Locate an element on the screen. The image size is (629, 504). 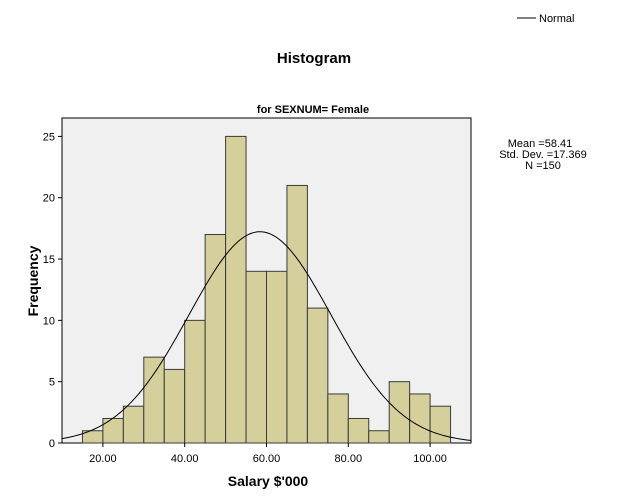
legend-label-normal: Normal is located at coordinates (556, 19).